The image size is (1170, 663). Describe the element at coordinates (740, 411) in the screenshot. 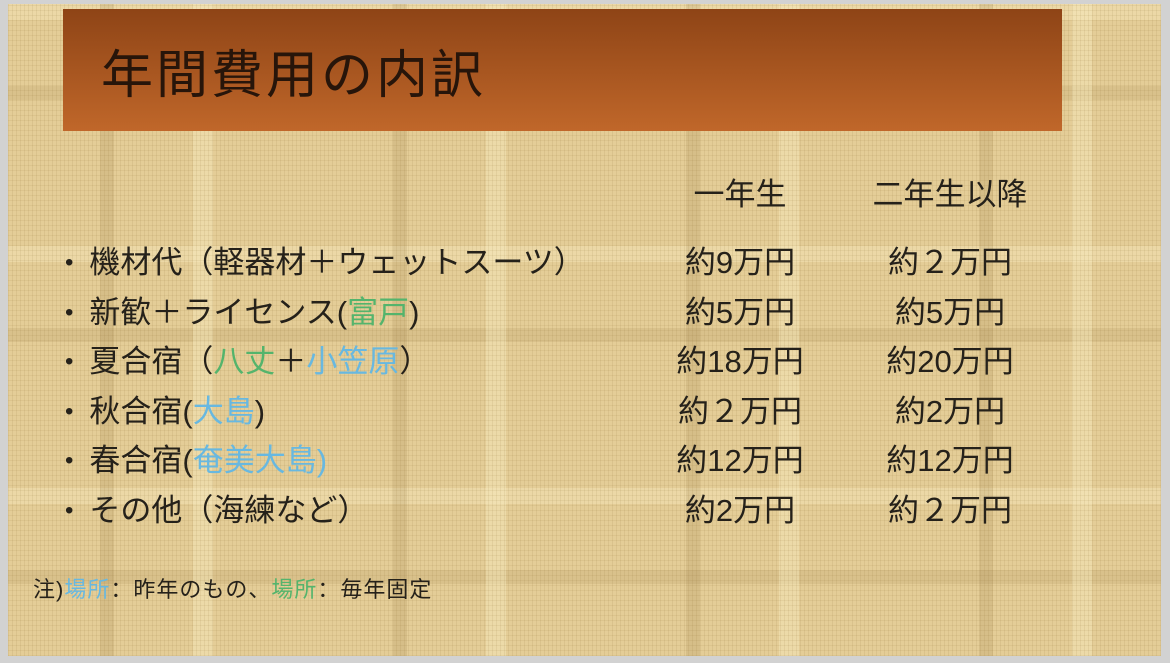

I see `row-year1-value: 約２万円` at that location.